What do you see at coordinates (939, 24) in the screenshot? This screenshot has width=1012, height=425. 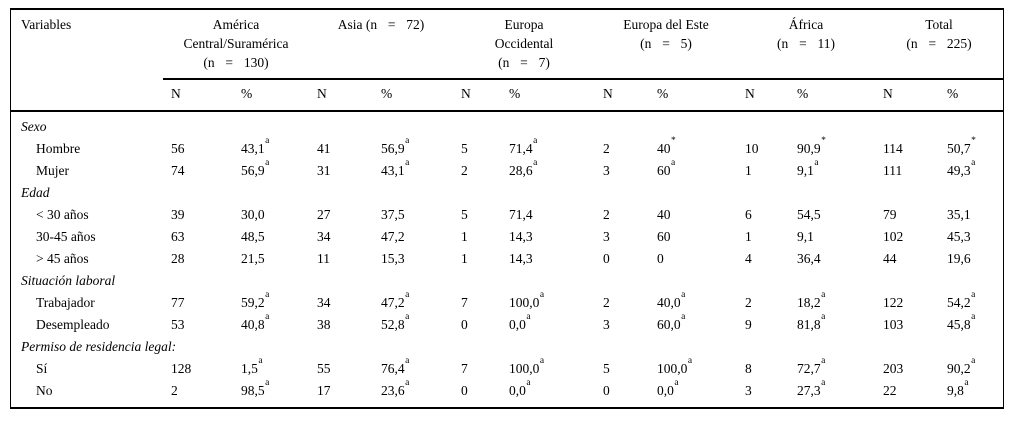 I see `group-name: Total` at bounding box center [939, 24].